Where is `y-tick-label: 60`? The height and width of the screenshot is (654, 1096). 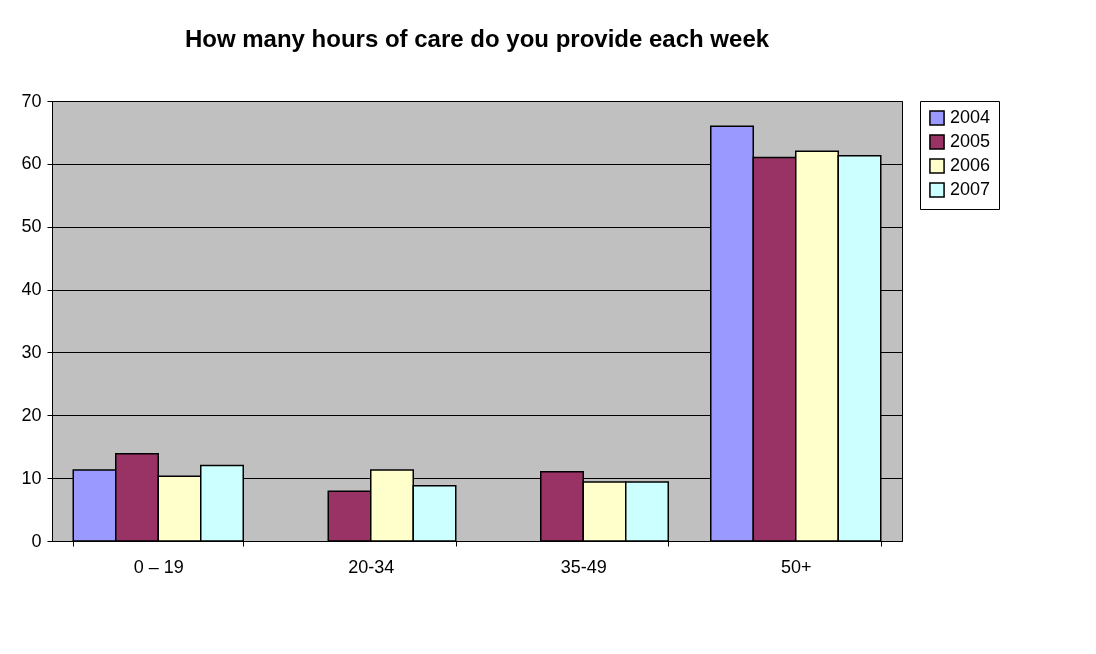
y-tick-label: 60 is located at coordinates (31, 163).